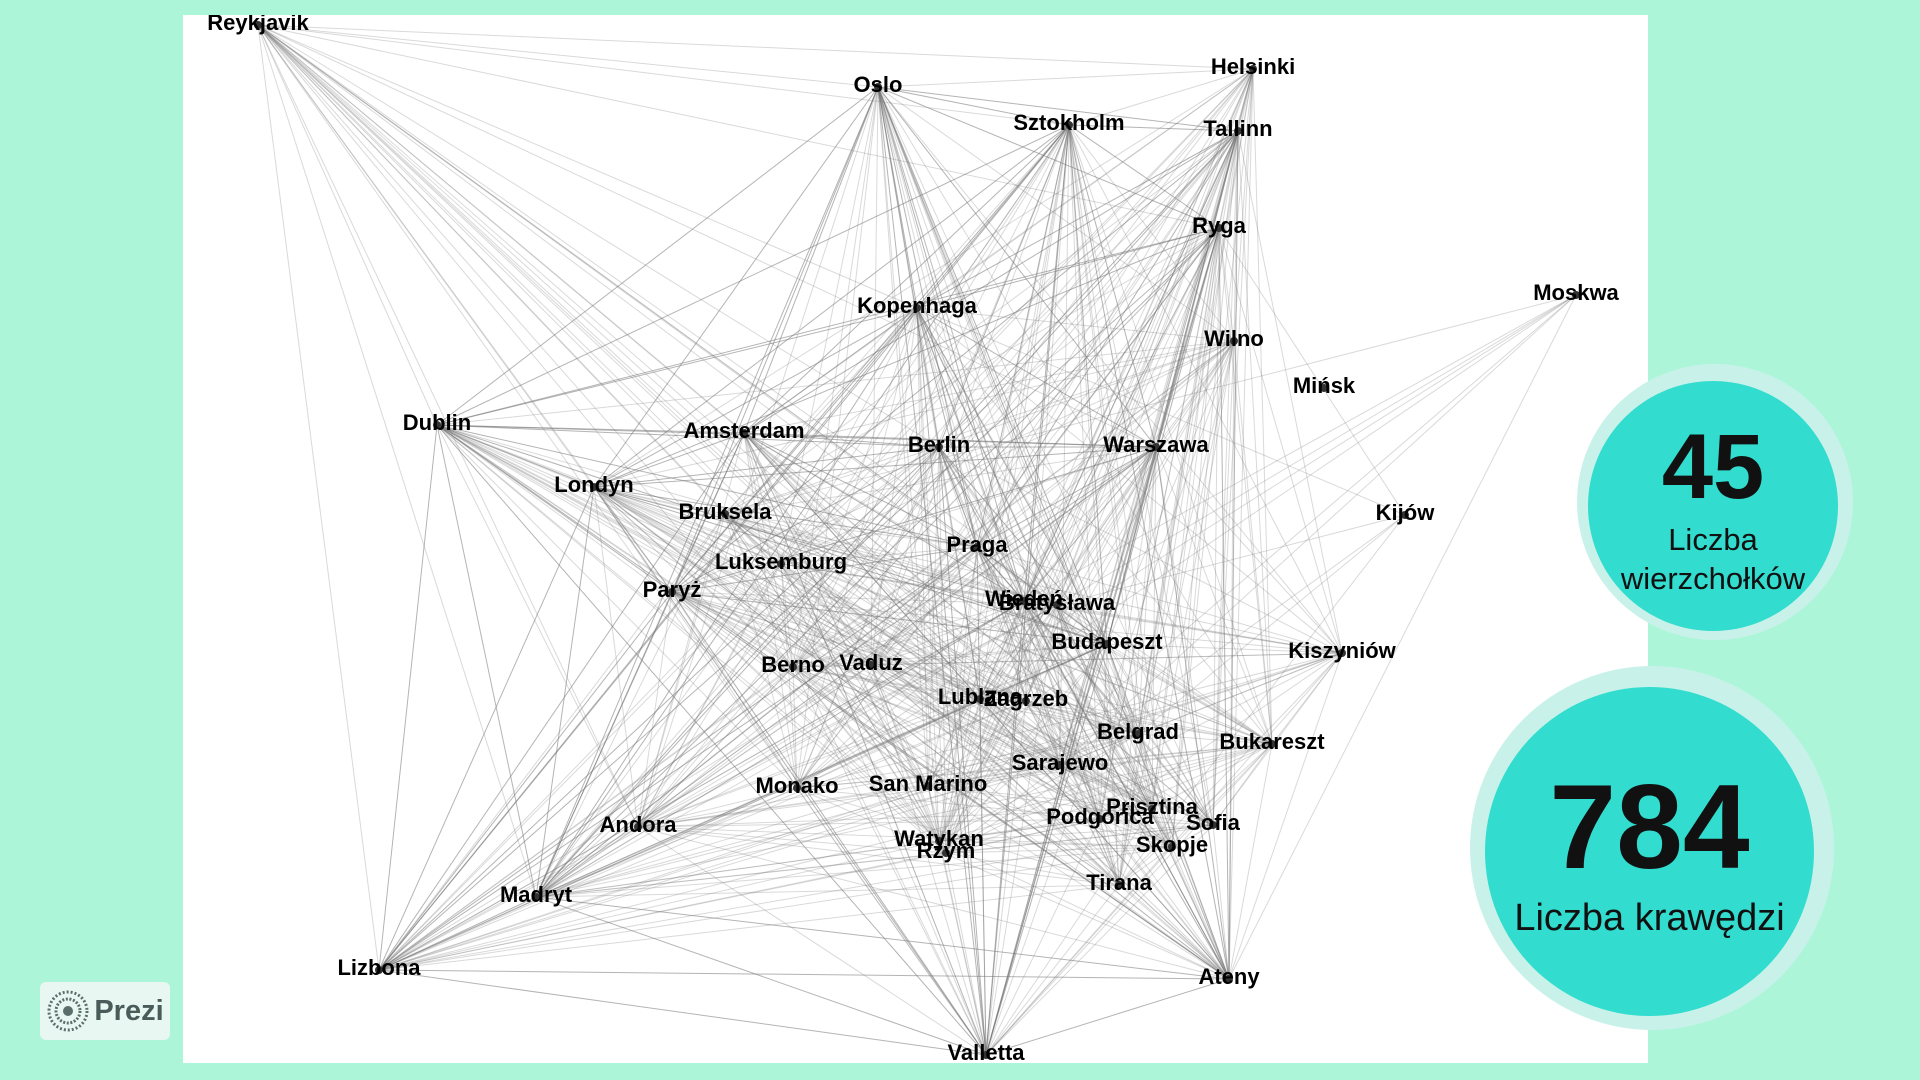  I want to click on node-label: Monako, so click(796, 785).